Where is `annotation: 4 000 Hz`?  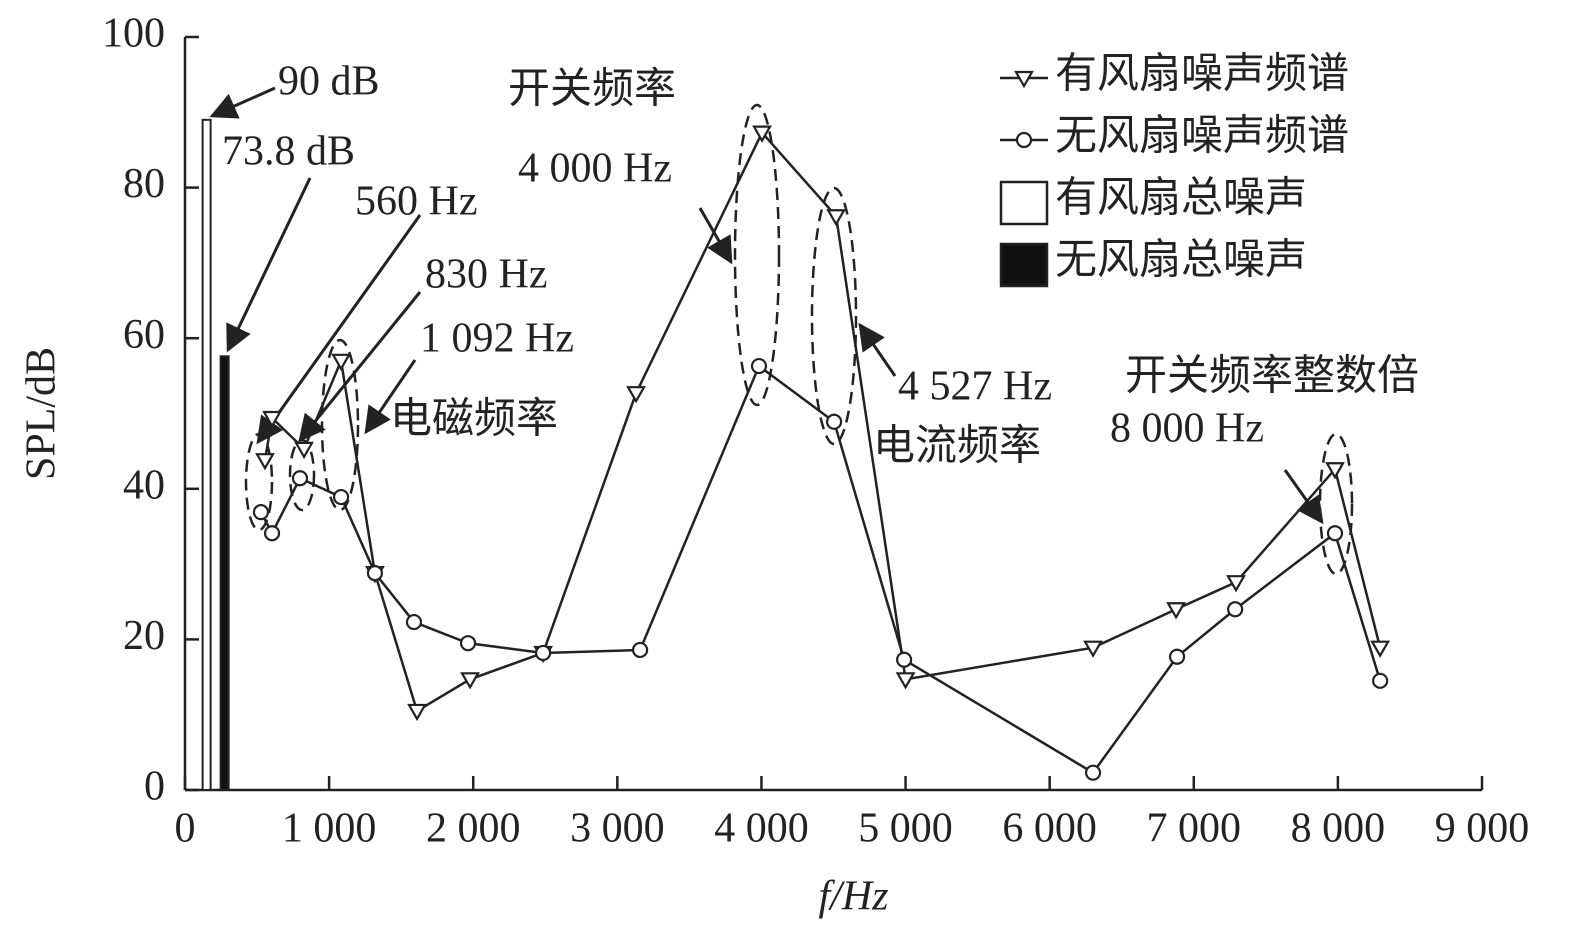 annotation: 4 000 Hz is located at coordinates (595, 169).